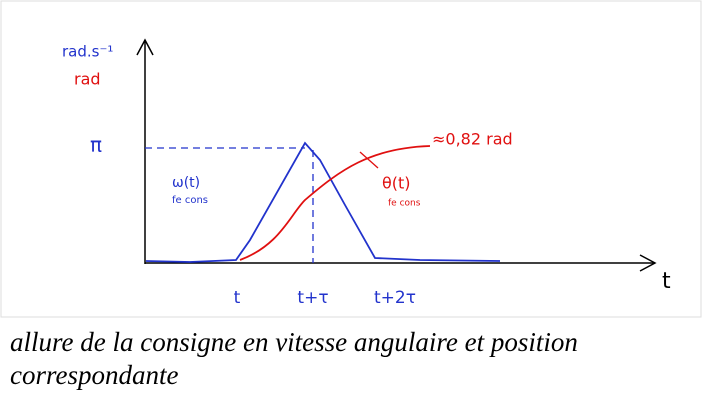  What do you see at coordinates (335, 203) in the screenshot?
I see `position-curve` at bounding box center [335, 203].